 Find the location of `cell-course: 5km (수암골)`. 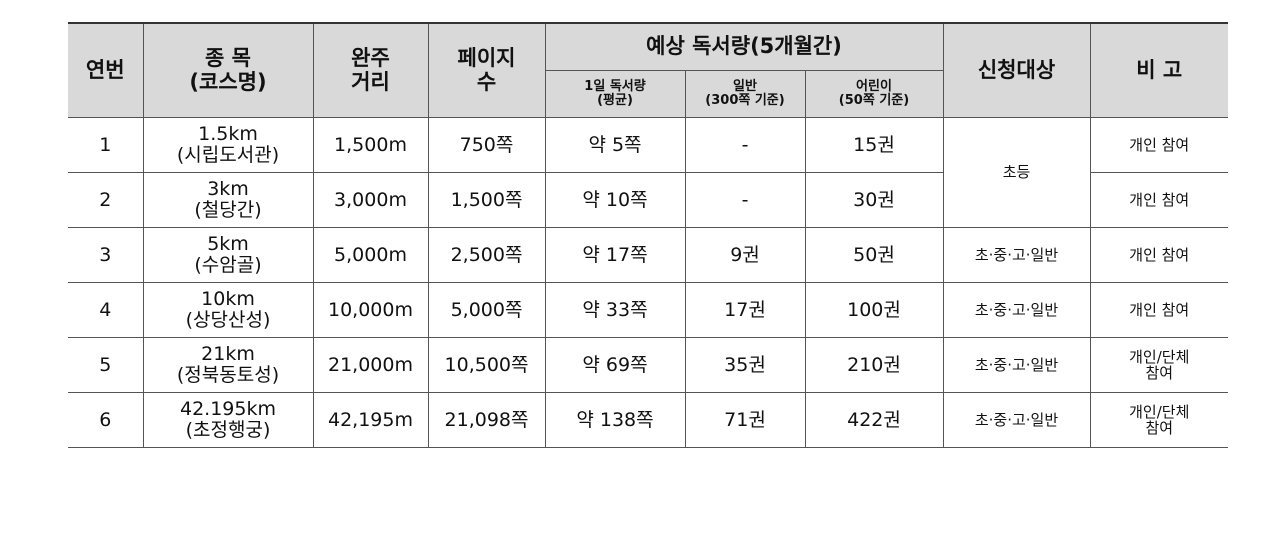

cell-course: 5km (수암골) is located at coordinates (228, 255).